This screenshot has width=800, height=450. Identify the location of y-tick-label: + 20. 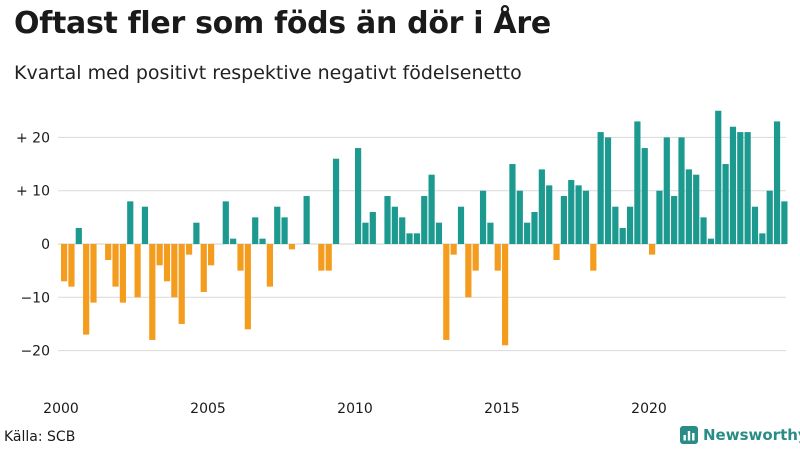
(33, 138).